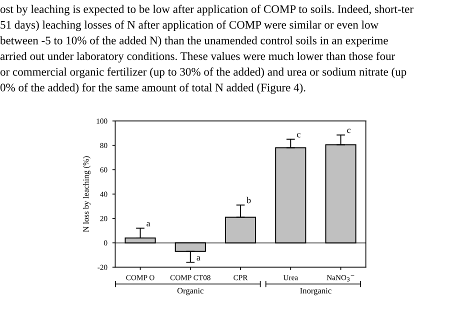 Image resolution: width=450 pixels, height=320 pixels. What do you see at coordinates (198, 57) in the screenshot?
I see `text: arried out under laboratory conditions. These values were much lower than those four` at bounding box center [198, 57].